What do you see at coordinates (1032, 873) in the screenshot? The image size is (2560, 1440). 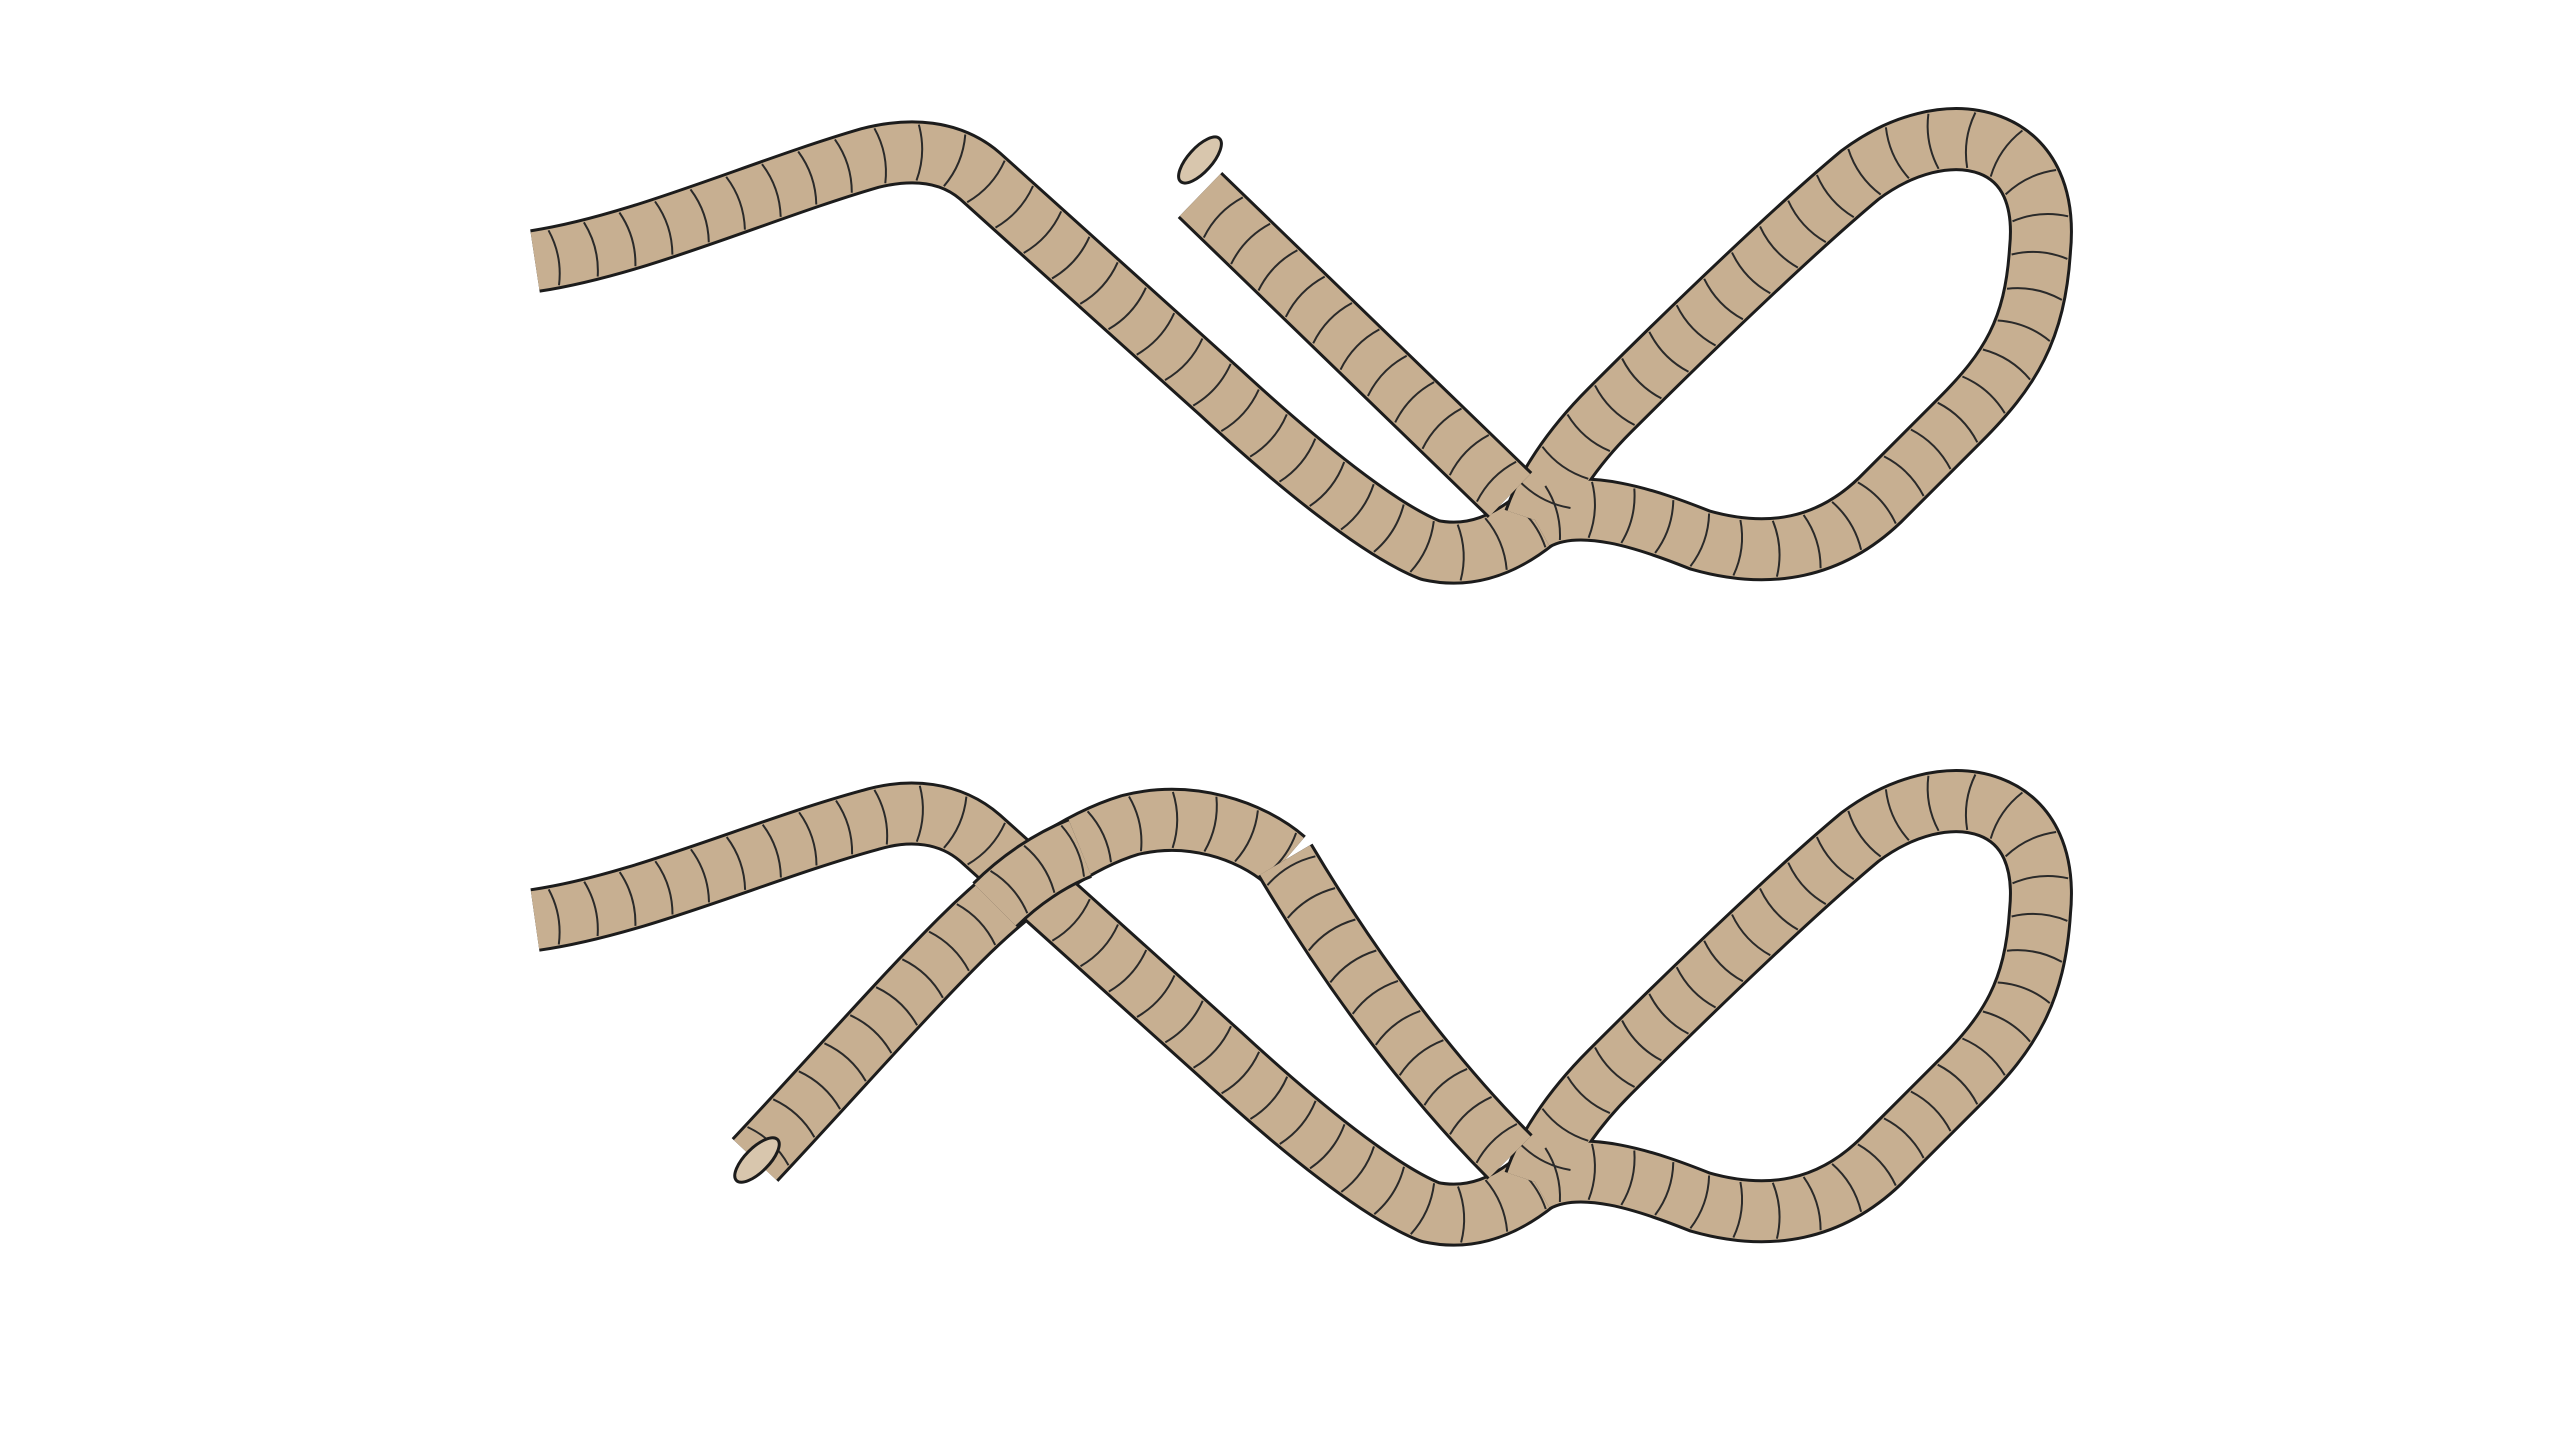 I see `rope-working-end-crossing` at bounding box center [1032, 873].